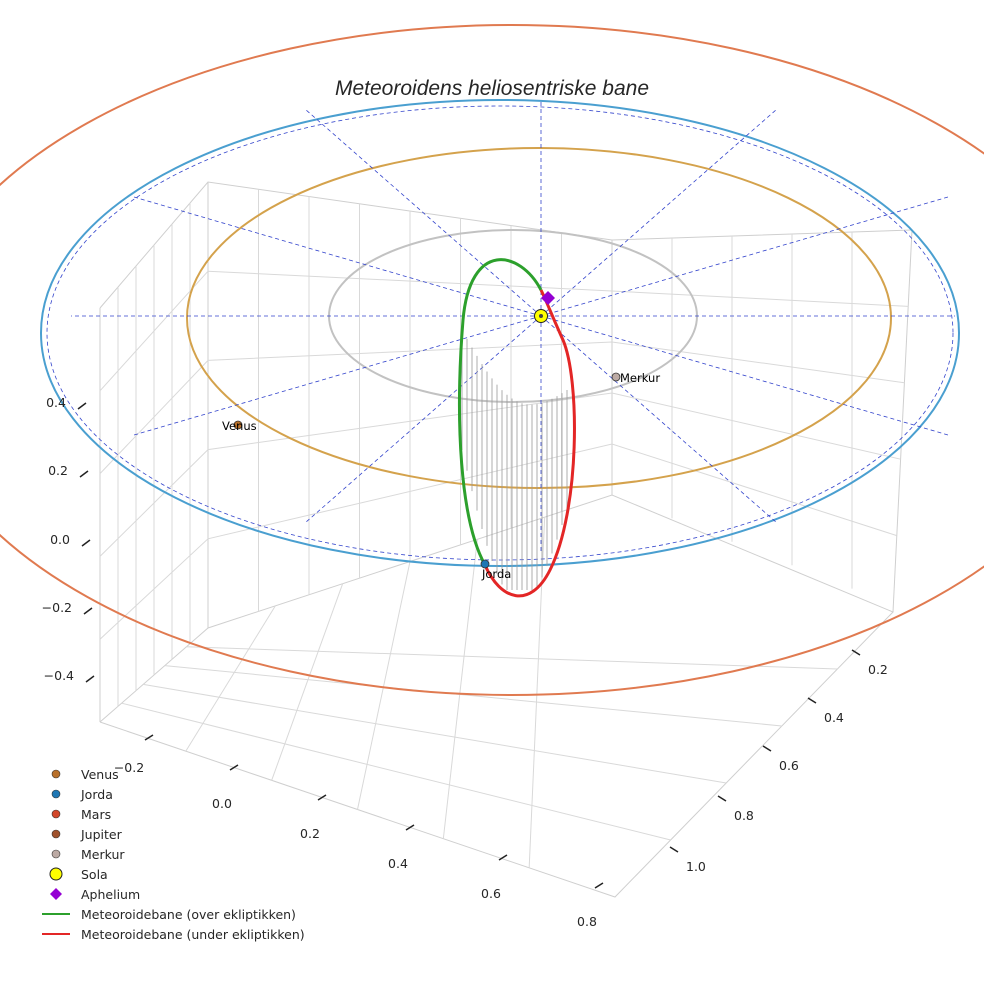 The height and width of the screenshot is (984, 984). I want to click on x-tick-label: 0.2, so click(310, 833).